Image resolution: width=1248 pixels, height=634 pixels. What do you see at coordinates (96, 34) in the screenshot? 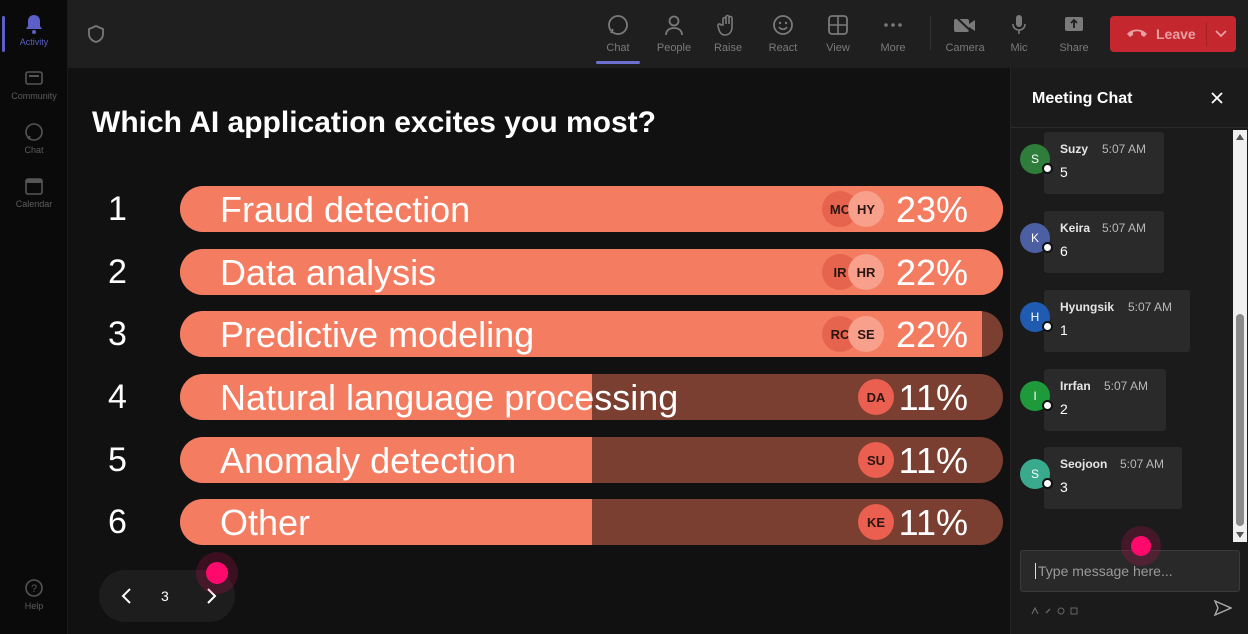
I see `shield-icon` at bounding box center [96, 34].